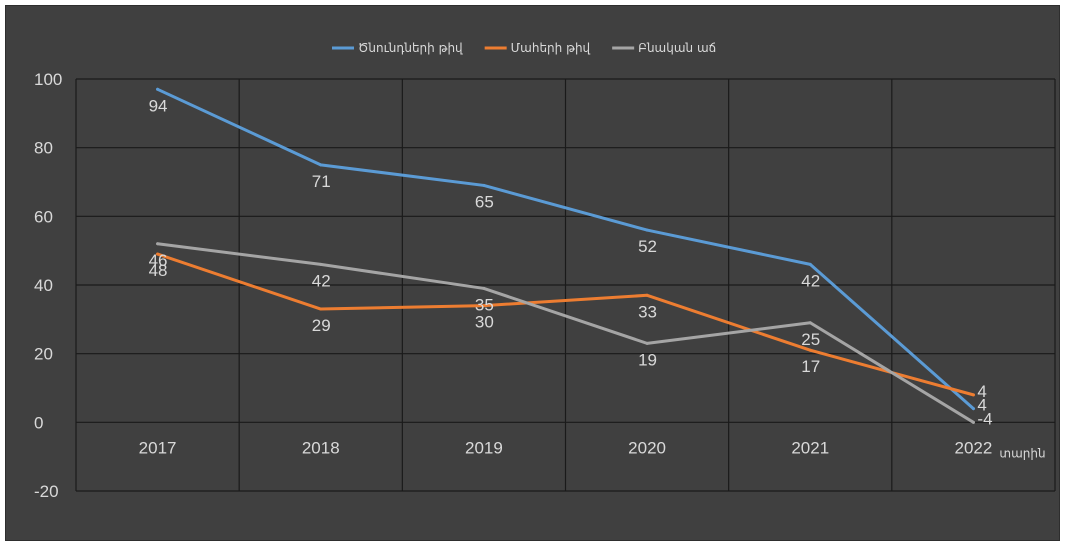  Describe the element at coordinates (984, 418) in the screenshot. I see `data-label: -4` at that location.